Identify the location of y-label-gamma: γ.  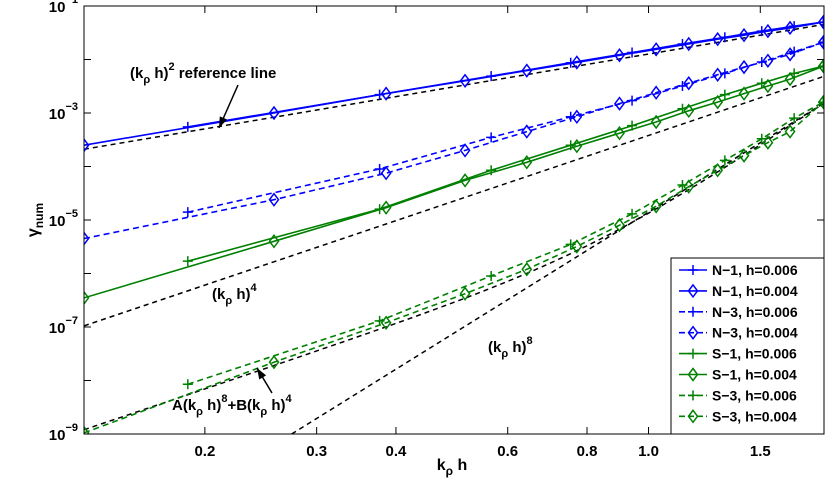
(33, 232).